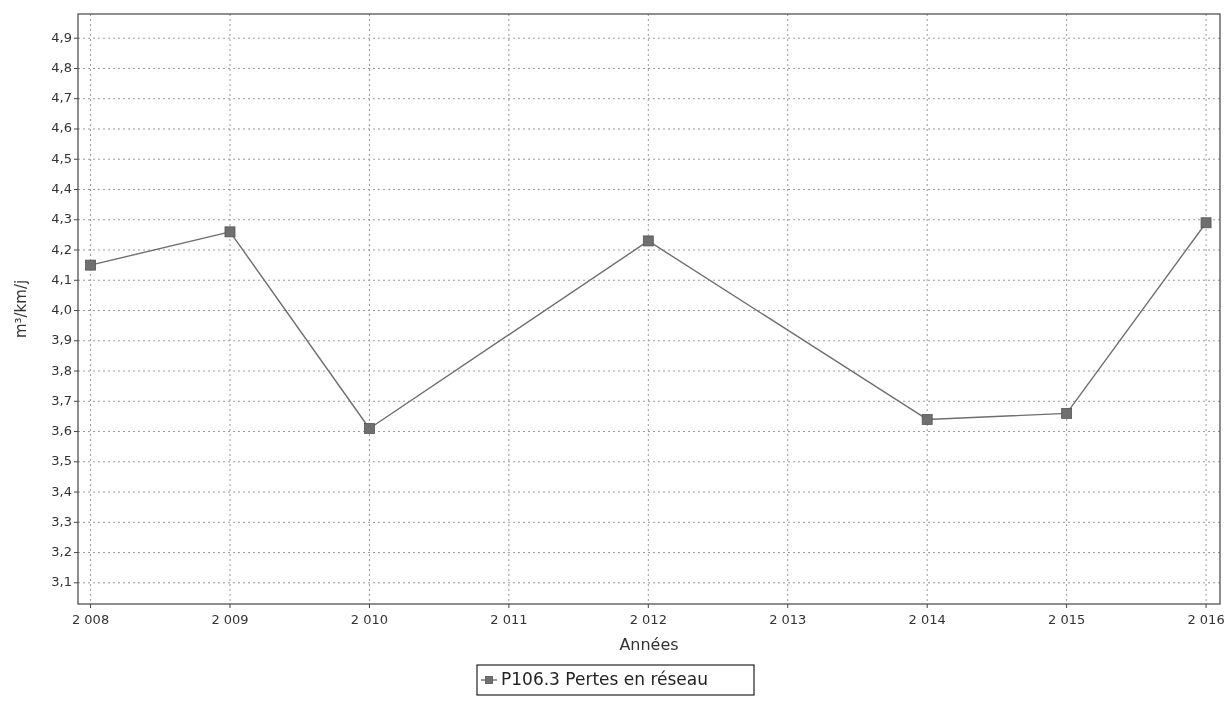 This screenshot has height=711, width=1232. Describe the element at coordinates (61, 340) in the screenshot. I see `y-tick-label: 3,9` at that location.